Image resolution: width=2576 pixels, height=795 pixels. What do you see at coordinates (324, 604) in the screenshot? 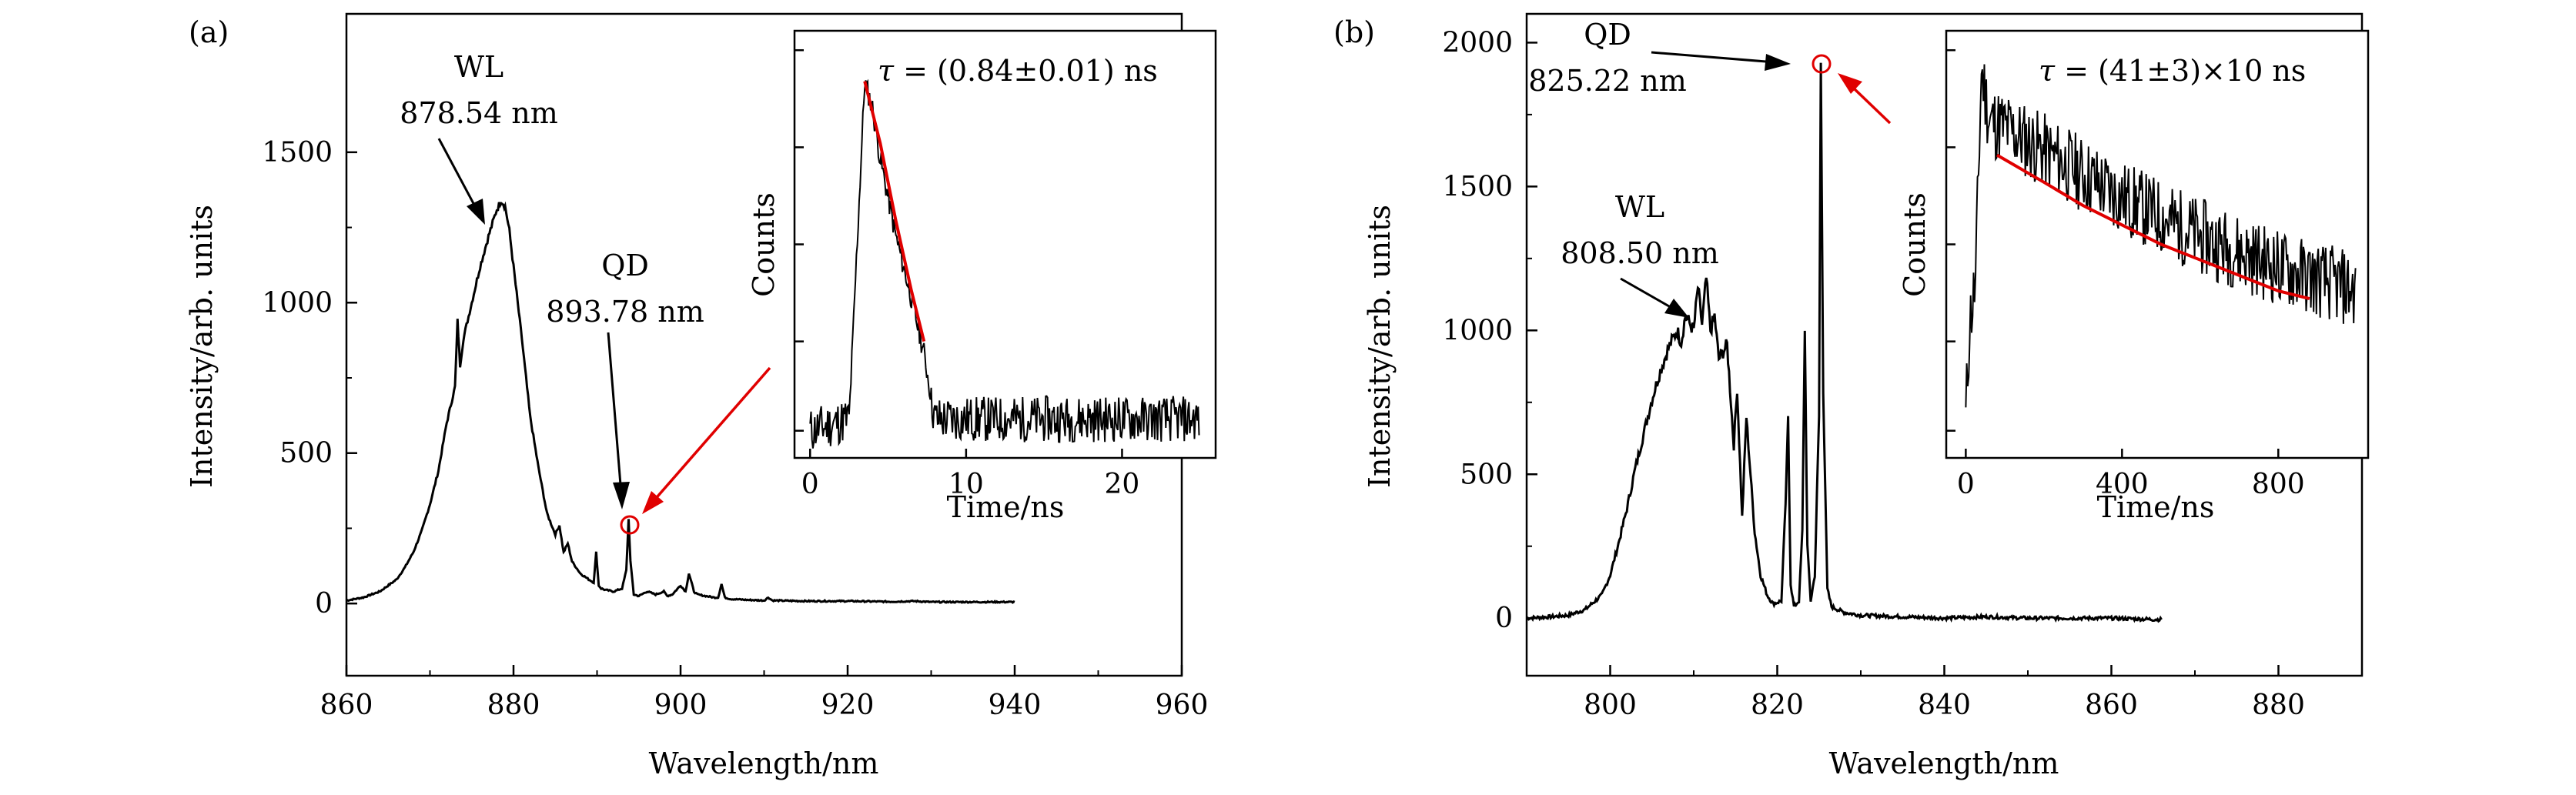
I see `panel-a-ytick-label: 0` at bounding box center [324, 604].